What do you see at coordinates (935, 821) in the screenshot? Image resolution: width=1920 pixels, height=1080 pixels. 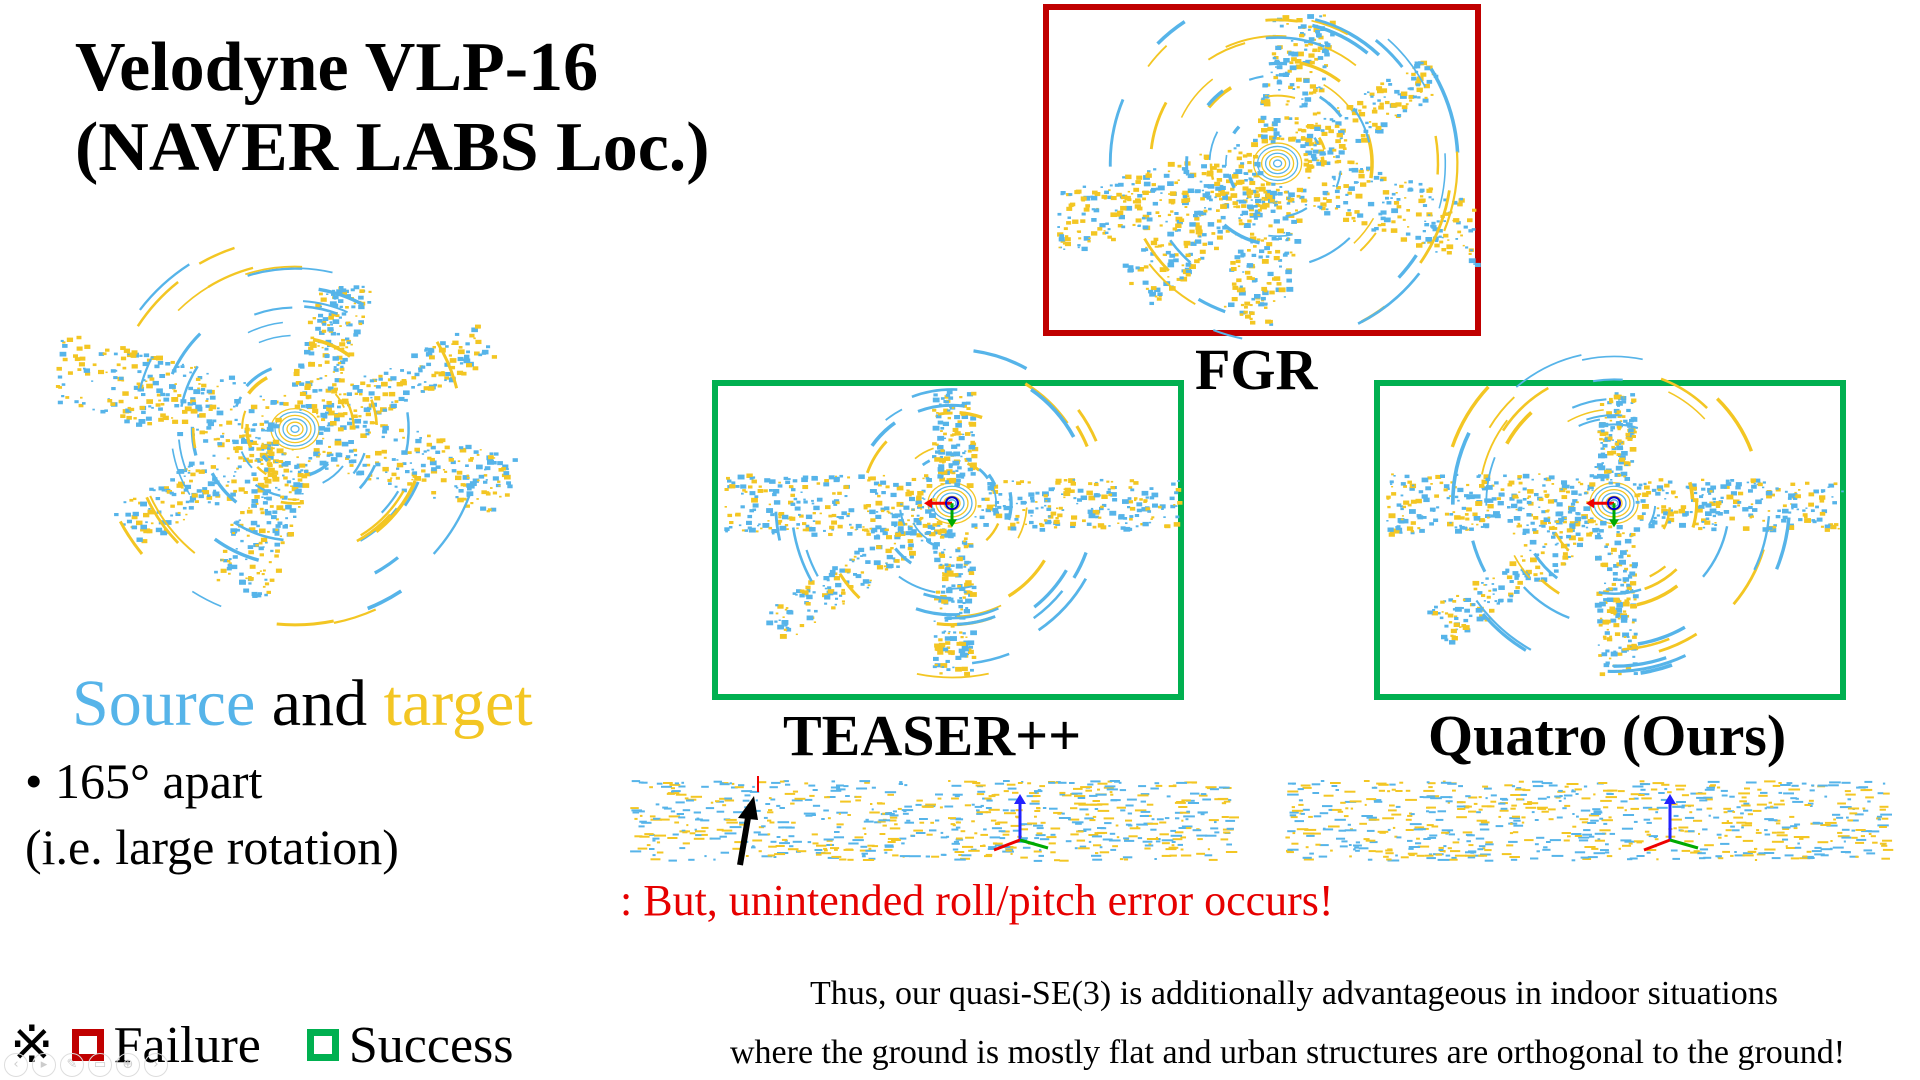 I see `teaser-side-view` at bounding box center [935, 821].